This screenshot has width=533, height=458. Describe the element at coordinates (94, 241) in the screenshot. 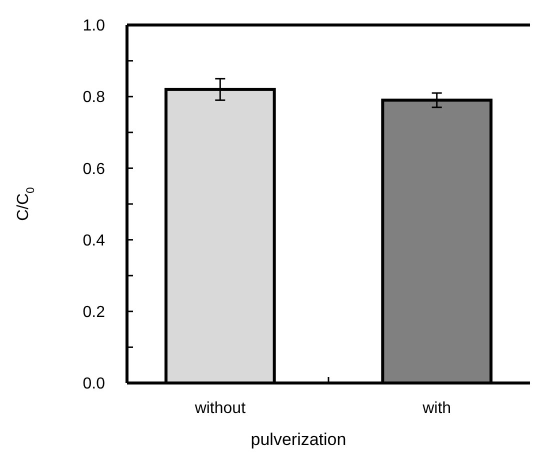

I see `y-tick-label: 0.4` at that location.